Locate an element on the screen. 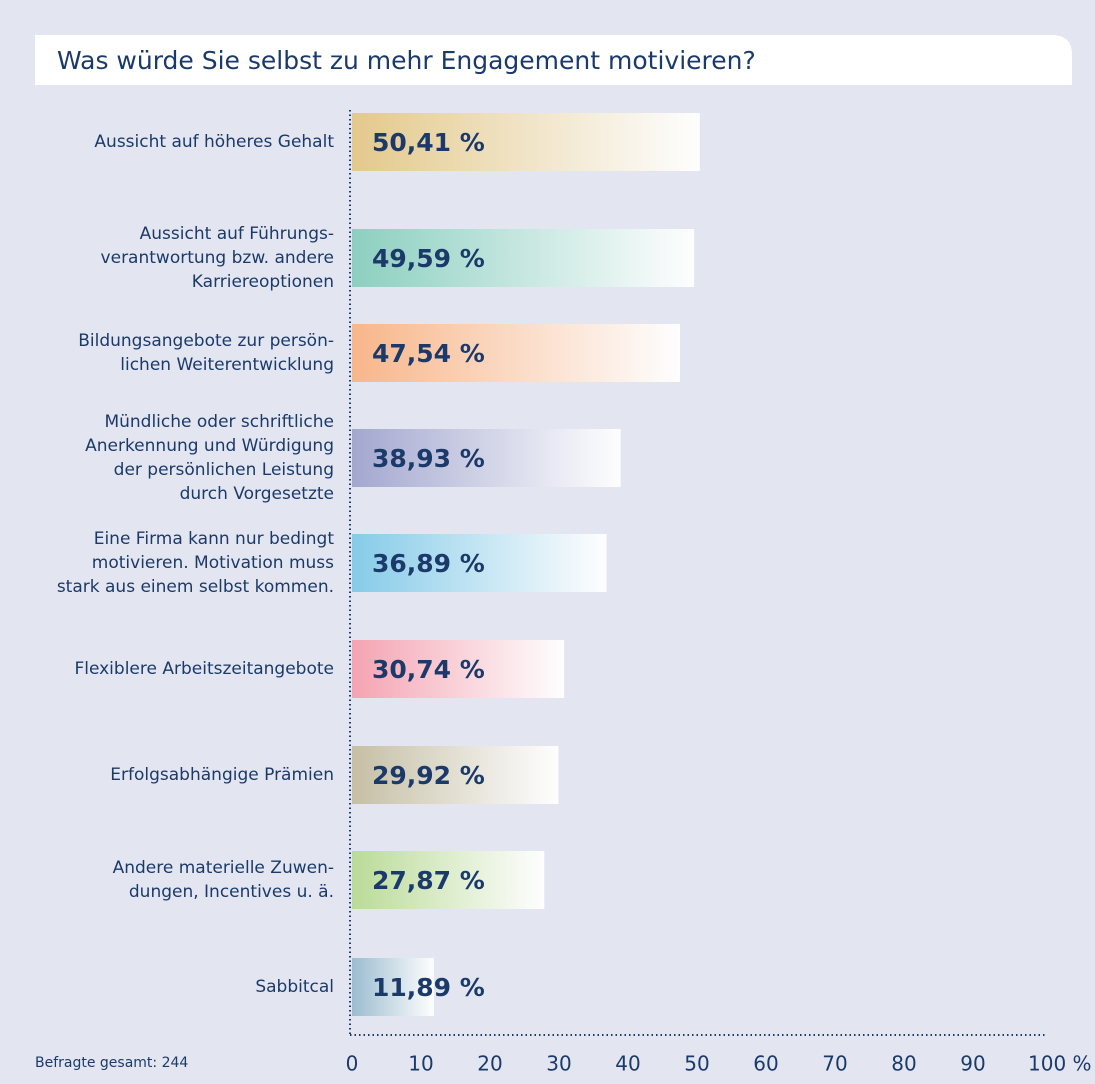  label-line: motivieren. Motivation muss is located at coordinates (213, 563).